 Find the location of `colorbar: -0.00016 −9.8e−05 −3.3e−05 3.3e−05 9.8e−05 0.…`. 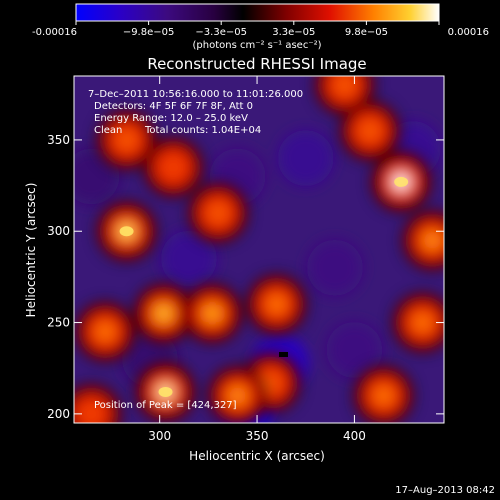

colorbar: -0.00016 −9.8e−05 −3.3e−05 3.3e−05 9.8e−05 0.… is located at coordinates (260, 27).